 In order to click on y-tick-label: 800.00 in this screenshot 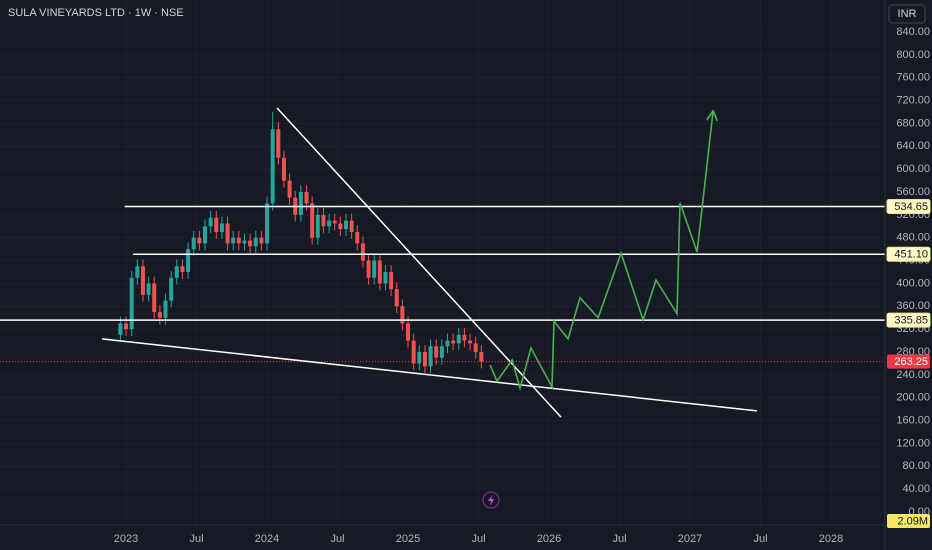, I will do `click(913, 55)`.